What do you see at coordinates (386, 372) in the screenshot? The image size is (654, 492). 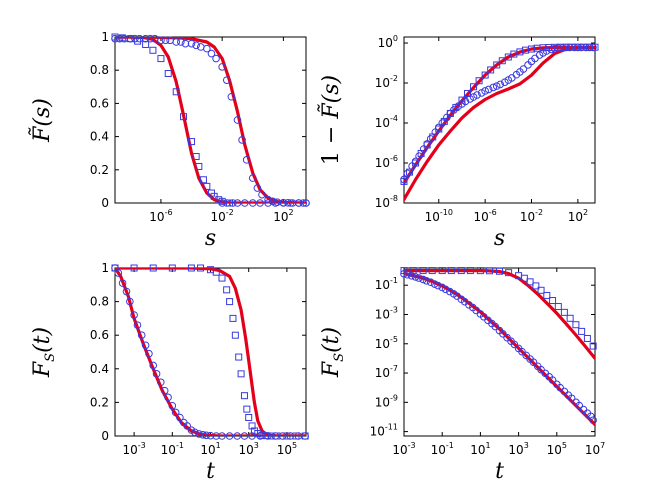 I see `y-tick-label: 10⁻⁷` at bounding box center [386, 372].